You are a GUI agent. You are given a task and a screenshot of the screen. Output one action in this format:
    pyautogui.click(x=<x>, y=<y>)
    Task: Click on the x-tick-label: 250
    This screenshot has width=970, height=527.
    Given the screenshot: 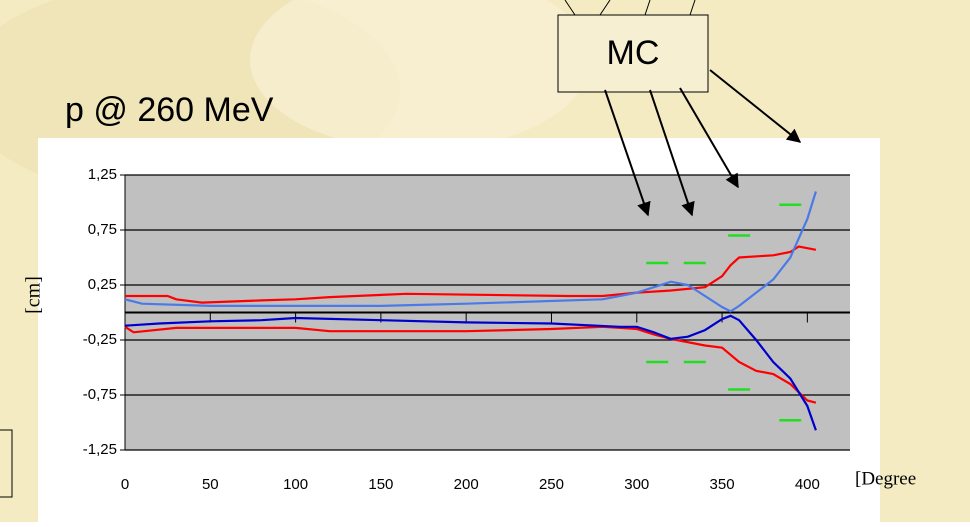 What is the action you would take?
    pyautogui.click(x=551, y=484)
    